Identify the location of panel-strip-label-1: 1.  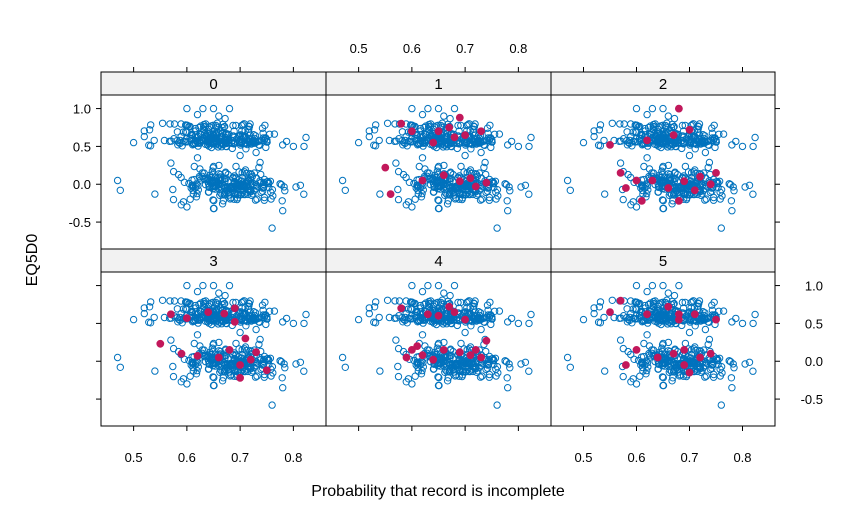
(438, 84).